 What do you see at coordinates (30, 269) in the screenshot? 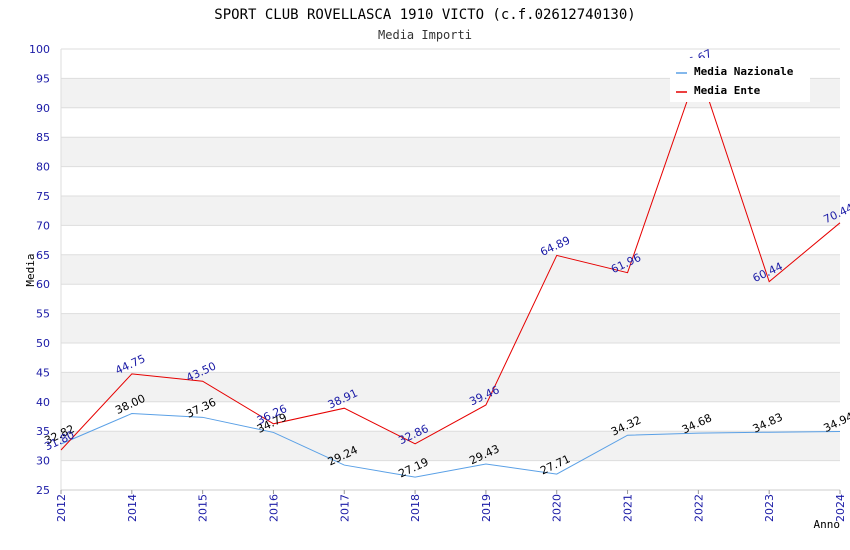
I see `y-axis-label: Media` at bounding box center [30, 269].